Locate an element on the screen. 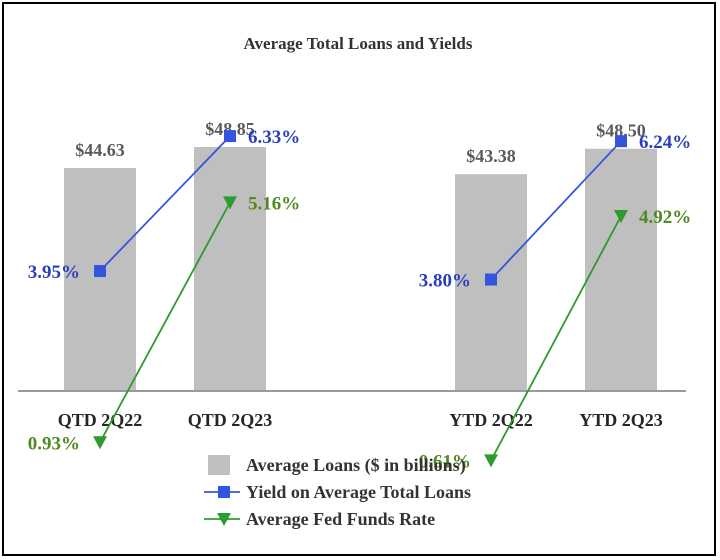 The width and height of the screenshot is (720, 560). series-1-data-label-0: 3.95% is located at coordinates (54, 272).